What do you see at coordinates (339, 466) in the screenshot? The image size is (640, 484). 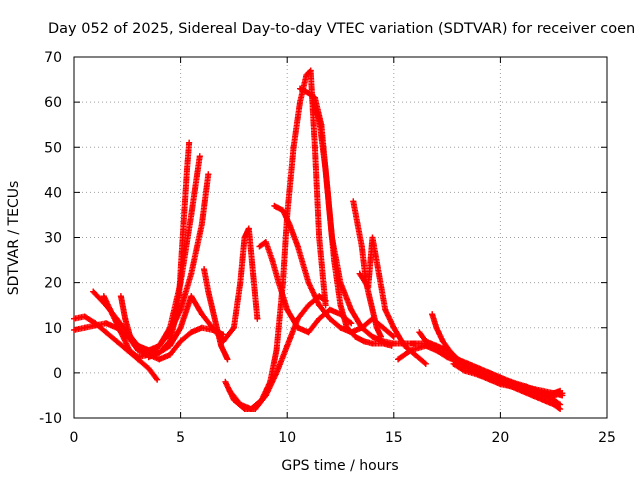 I see `x-axis-label: GPS time / hours` at bounding box center [339, 466].